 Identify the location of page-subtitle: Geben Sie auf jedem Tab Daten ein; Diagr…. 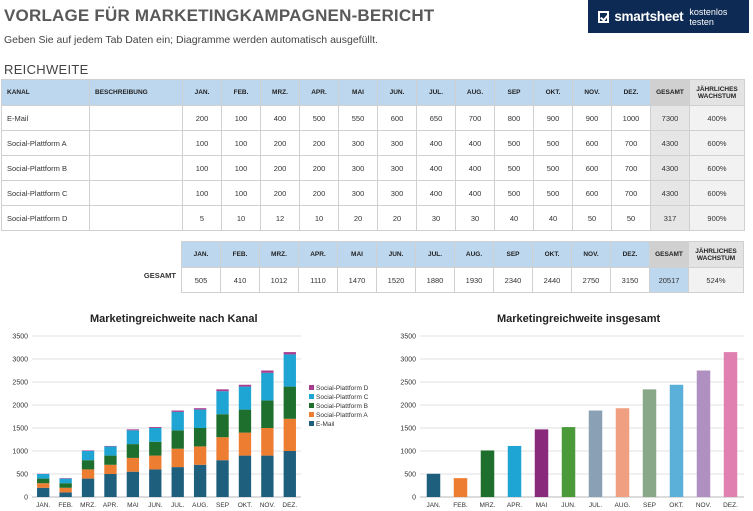
(191, 40).